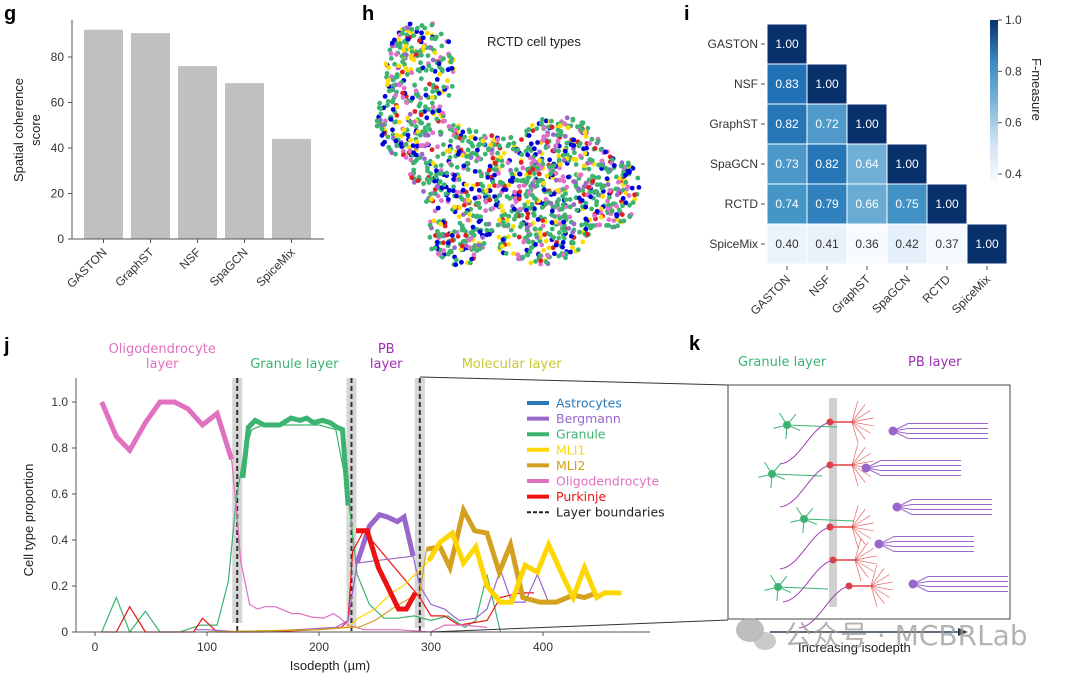 The width and height of the screenshot is (1080, 677). What do you see at coordinates (733, 44) in the screenshot?
I see `row-label: GASTON` at bounding box center [733, 44].